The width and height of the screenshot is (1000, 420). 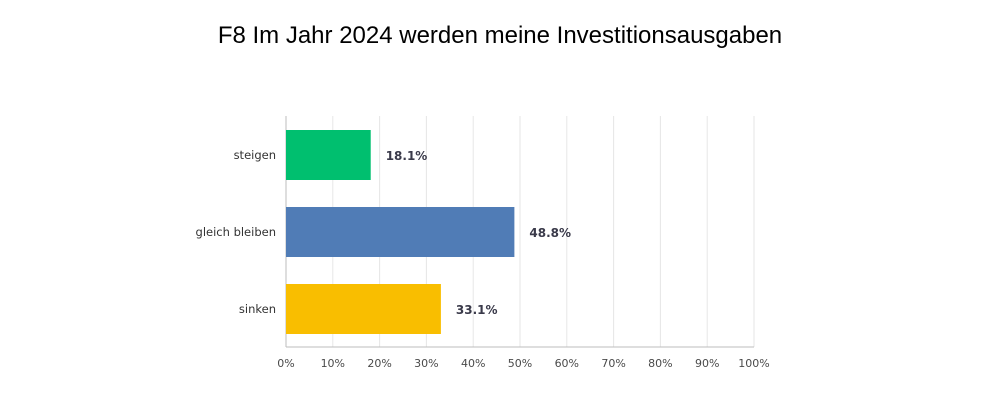 What do you see at coordinates (255, 155) in the screenshot?
I see `category-label: steigen` at bounding box center [255, 155].